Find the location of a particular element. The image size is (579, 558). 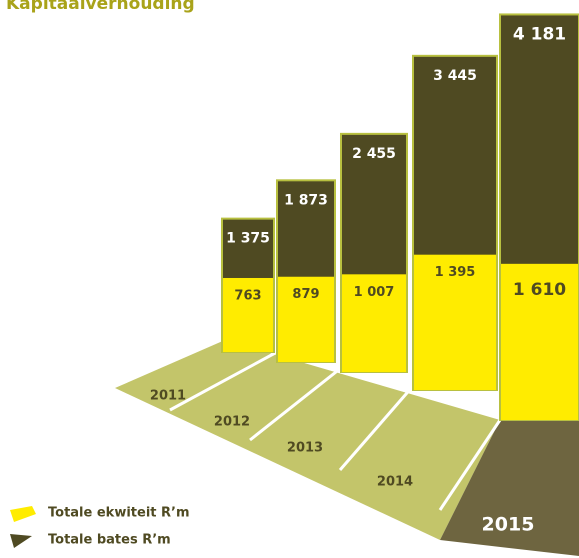

value-label: 1 375 is located at coordinates (248, 239).